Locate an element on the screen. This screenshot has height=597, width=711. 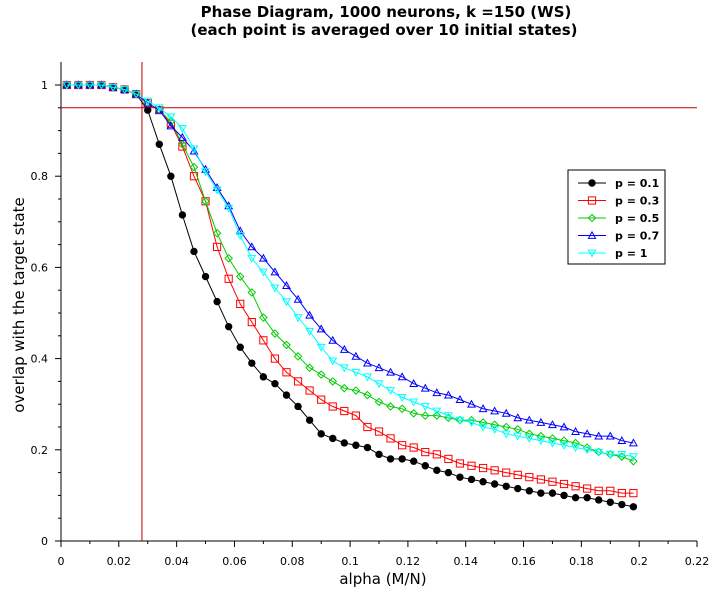
legend-box is located at coordinates (616, 217).